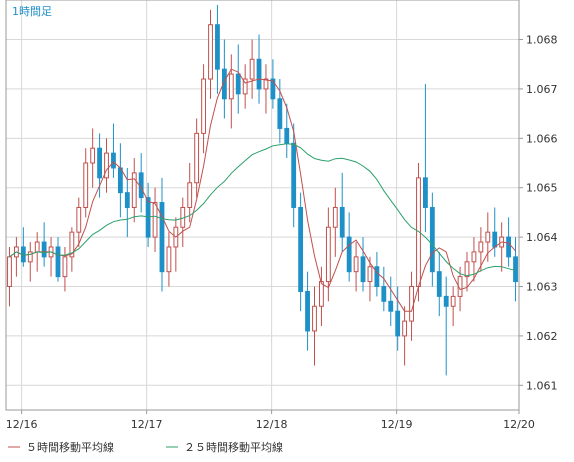 The image size is (574, 462). I want to click on y-tick-label: 1.067, so click(542, 89).